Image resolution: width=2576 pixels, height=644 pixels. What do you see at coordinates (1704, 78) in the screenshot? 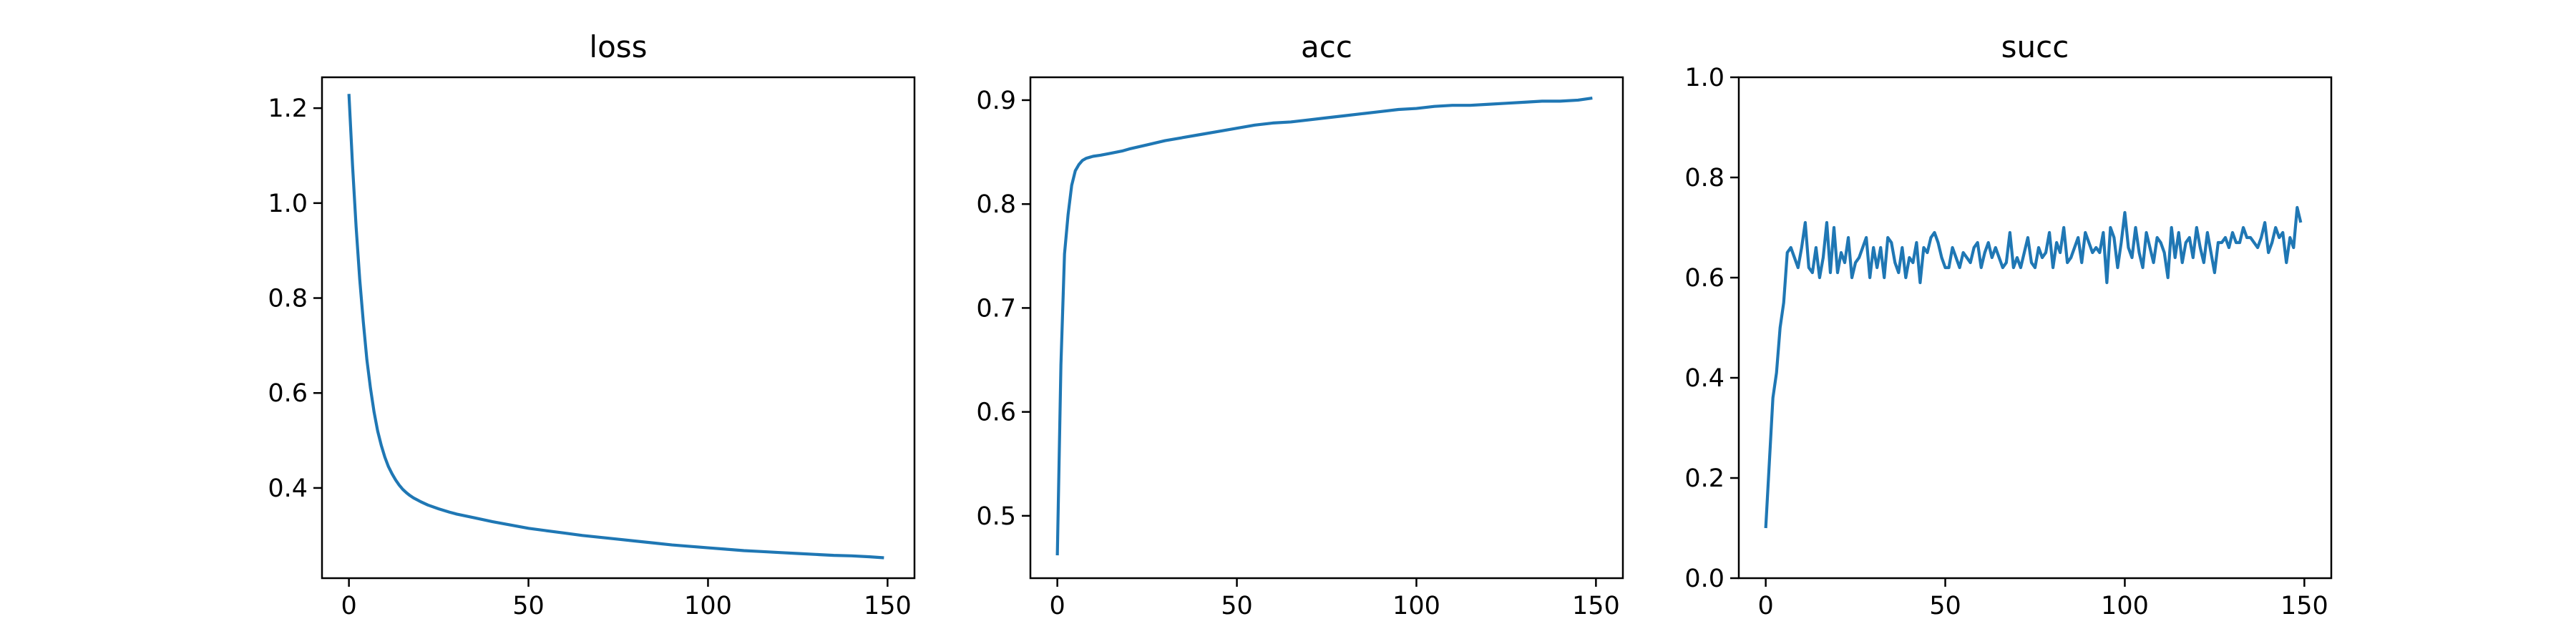
I see `succ-y-tick-label: 1.0` at bounding box center [1704, 78].